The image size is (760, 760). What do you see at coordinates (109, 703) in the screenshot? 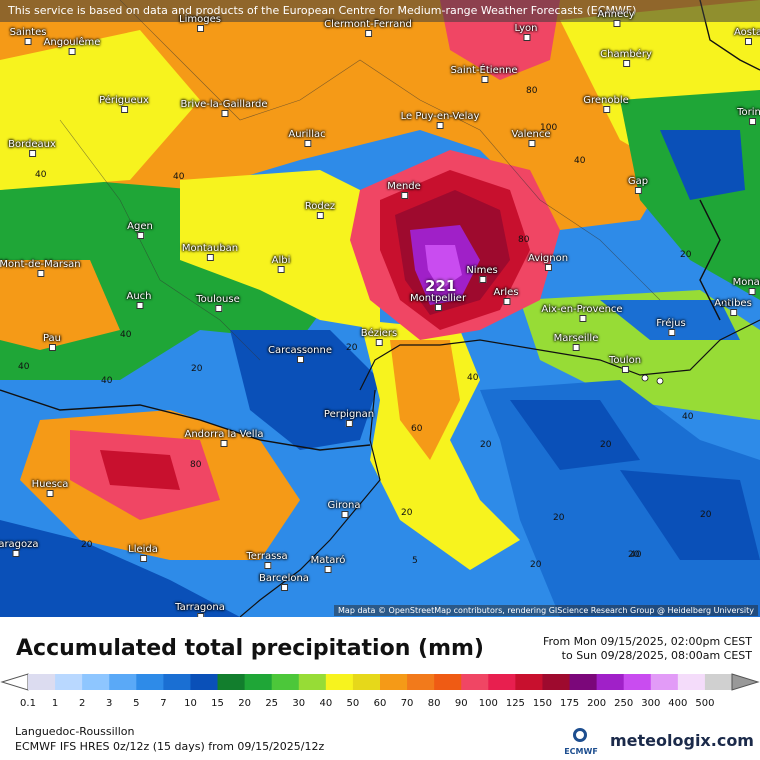
I see `legend-tick-label: 3` at bounding box center [109, 703].